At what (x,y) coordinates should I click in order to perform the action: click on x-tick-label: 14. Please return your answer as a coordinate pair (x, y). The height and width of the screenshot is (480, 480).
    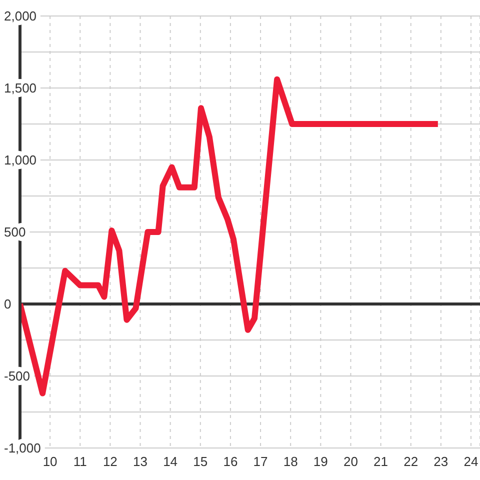
    Looking at the image, I should click on (170, 462).